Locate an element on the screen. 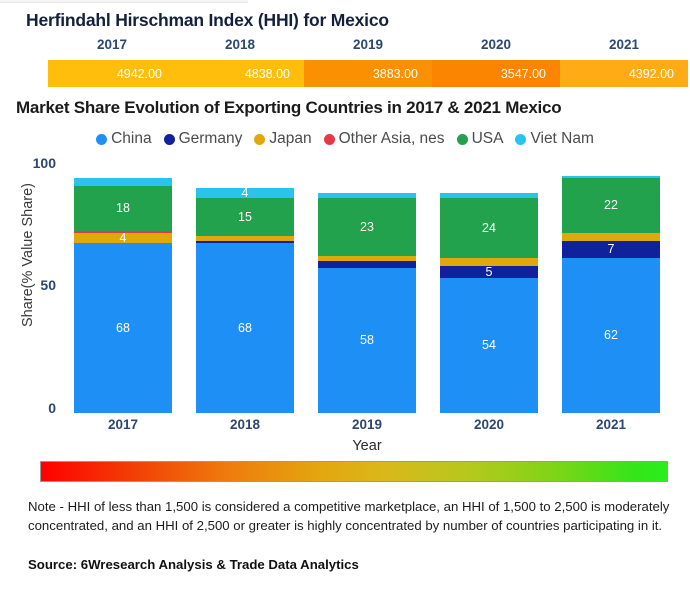 Image resolution: width=690 pixels, height=600 pixels. legend-item-china: China is located at coordinates (124, 139).